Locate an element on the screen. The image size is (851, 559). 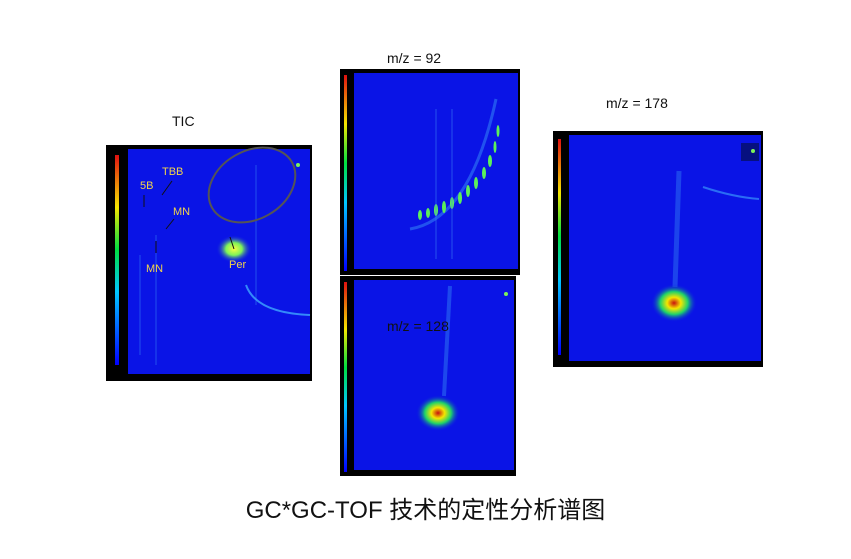
mz128-colorbar is located at coordinates (345, 377).